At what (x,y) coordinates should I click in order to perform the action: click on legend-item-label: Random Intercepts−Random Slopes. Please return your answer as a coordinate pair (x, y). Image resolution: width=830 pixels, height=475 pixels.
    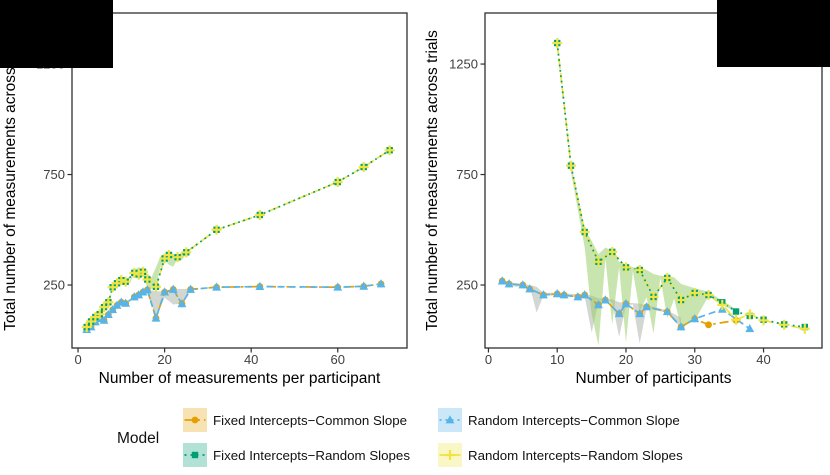
    Looking at the image, I should click on (575, 455).